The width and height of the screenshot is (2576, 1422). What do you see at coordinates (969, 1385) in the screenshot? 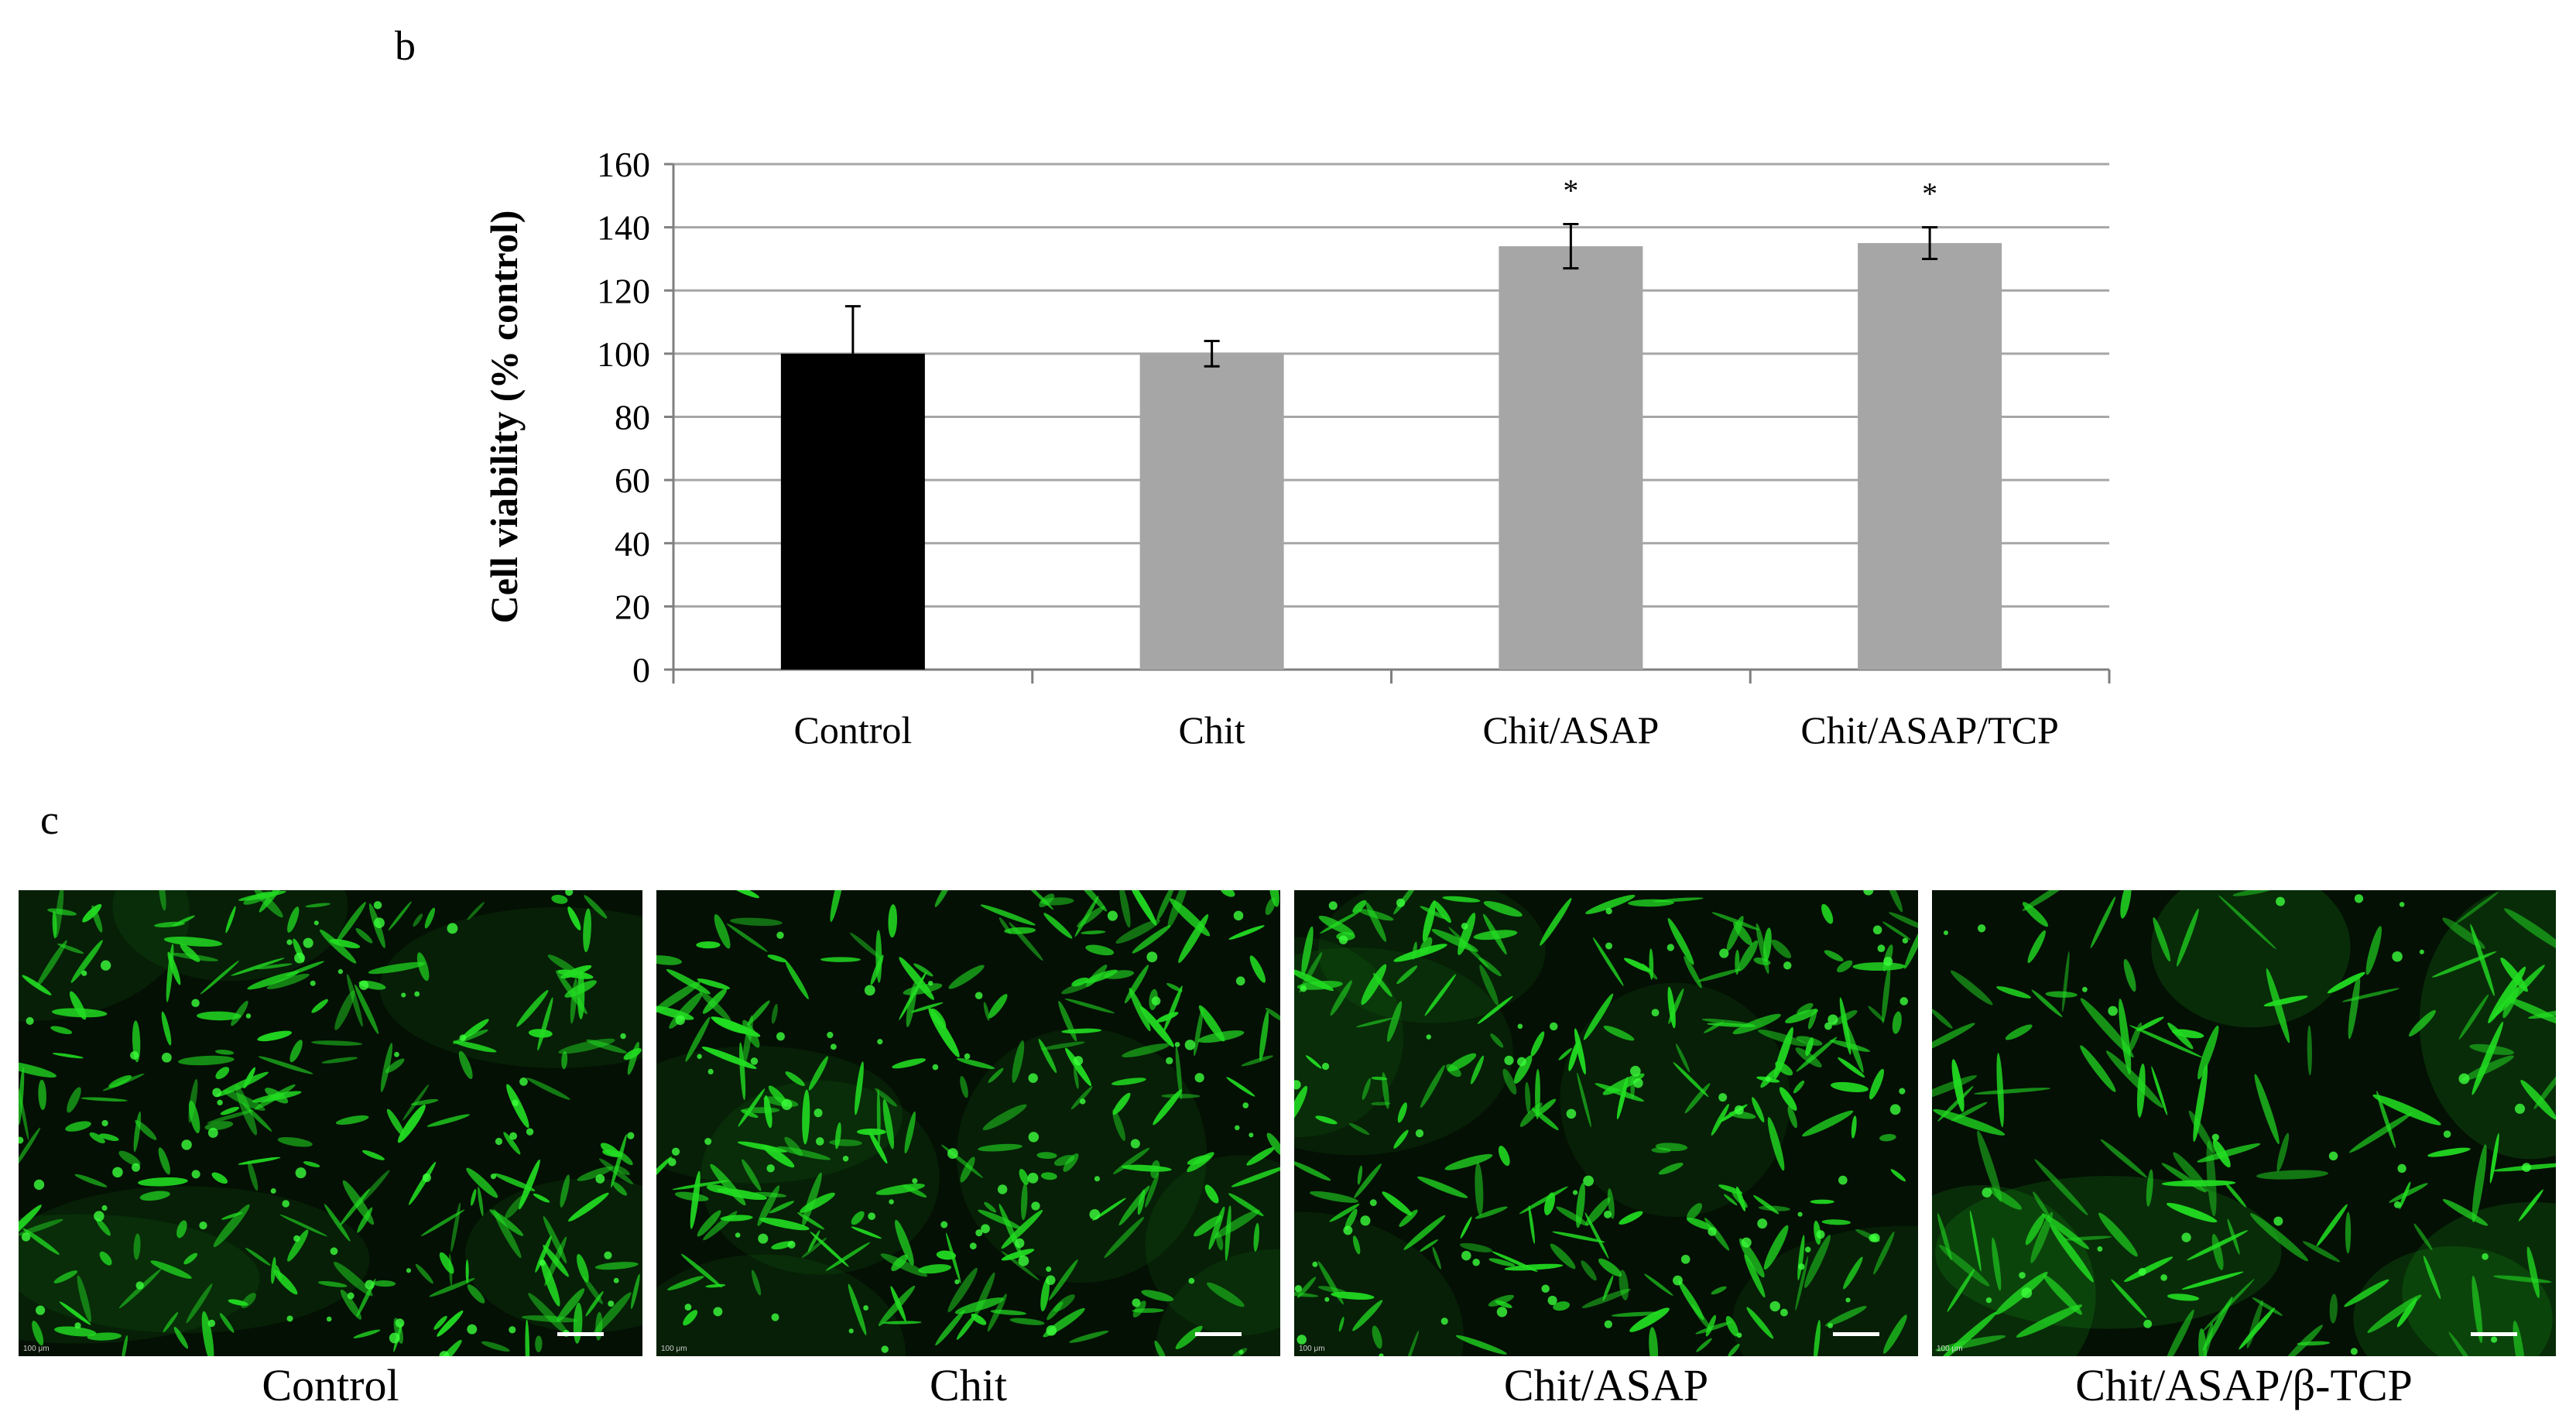
I see `micrograph-caption: Chit` at bounding box center [969, 1385].